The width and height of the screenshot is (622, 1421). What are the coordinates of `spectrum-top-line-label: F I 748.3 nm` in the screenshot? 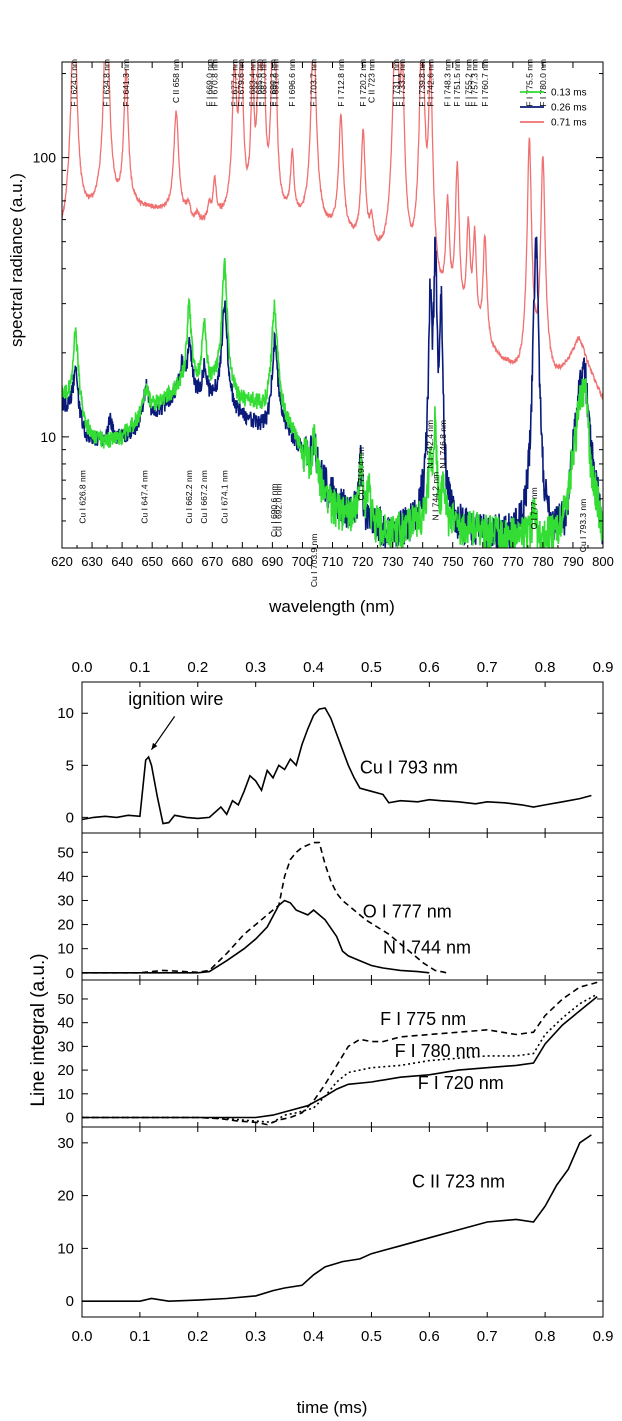 It's located at (448, 83).